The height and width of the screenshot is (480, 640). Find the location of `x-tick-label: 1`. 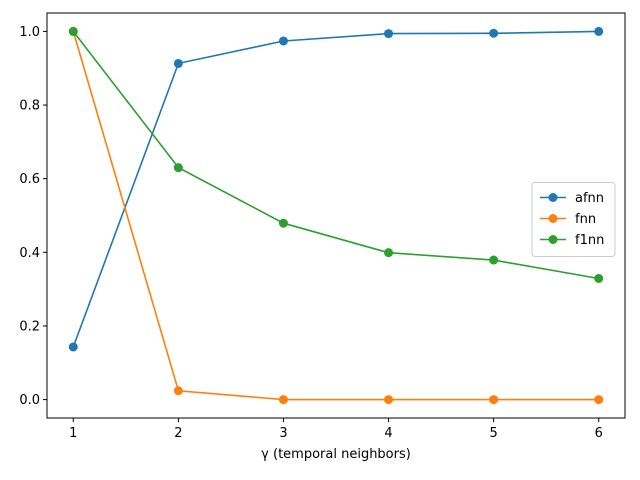

x-tick-label: 1 is located at coordinates (73, 433).